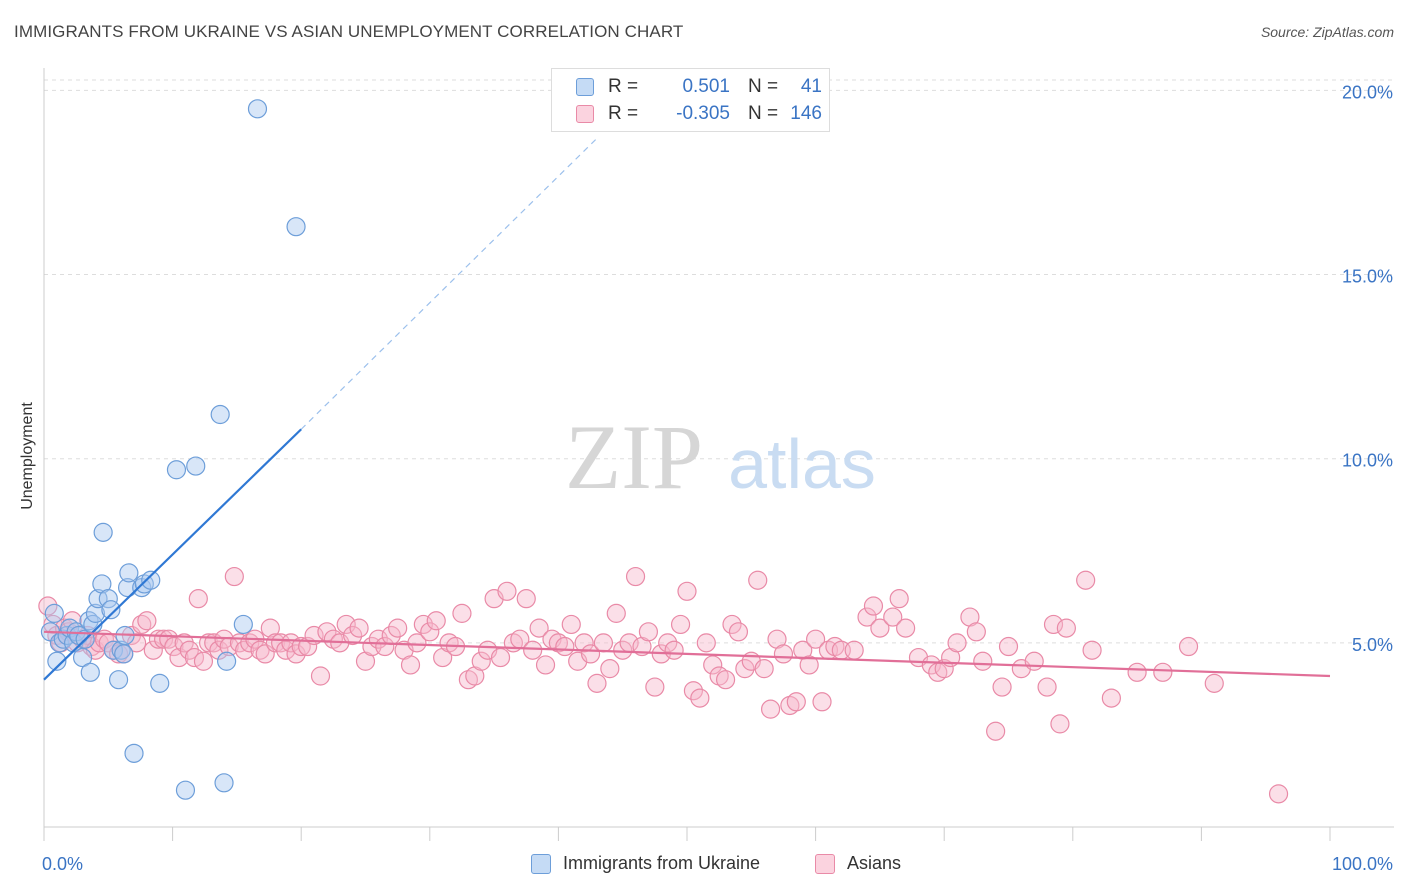  I want to click on legend-swatch-ukraine, so click(541, 863).